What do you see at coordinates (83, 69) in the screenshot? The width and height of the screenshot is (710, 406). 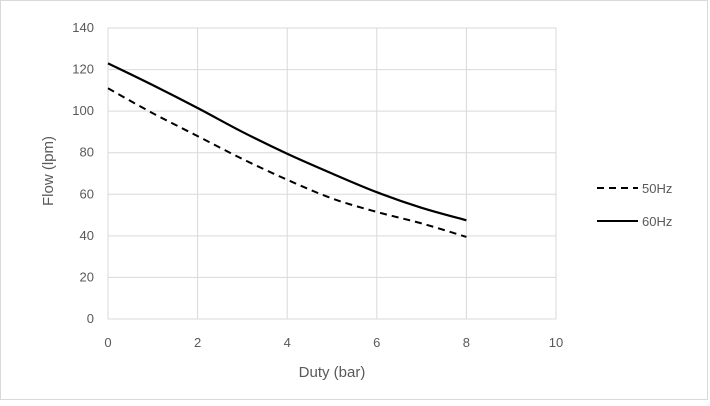 I see `y-tick-label: 120` at bounding box center [83, 69].